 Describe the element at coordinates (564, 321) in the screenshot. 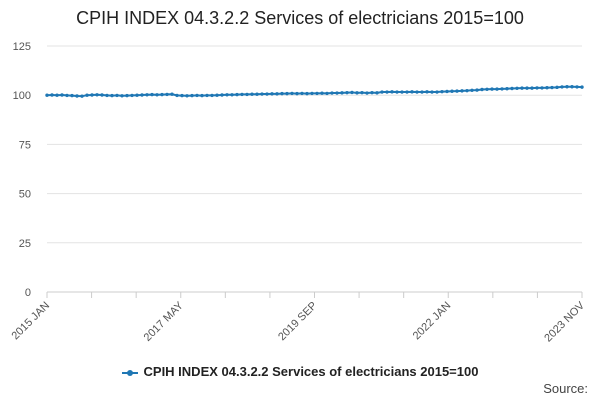

I see `x-tick-label: 2023 NOV` at that location.